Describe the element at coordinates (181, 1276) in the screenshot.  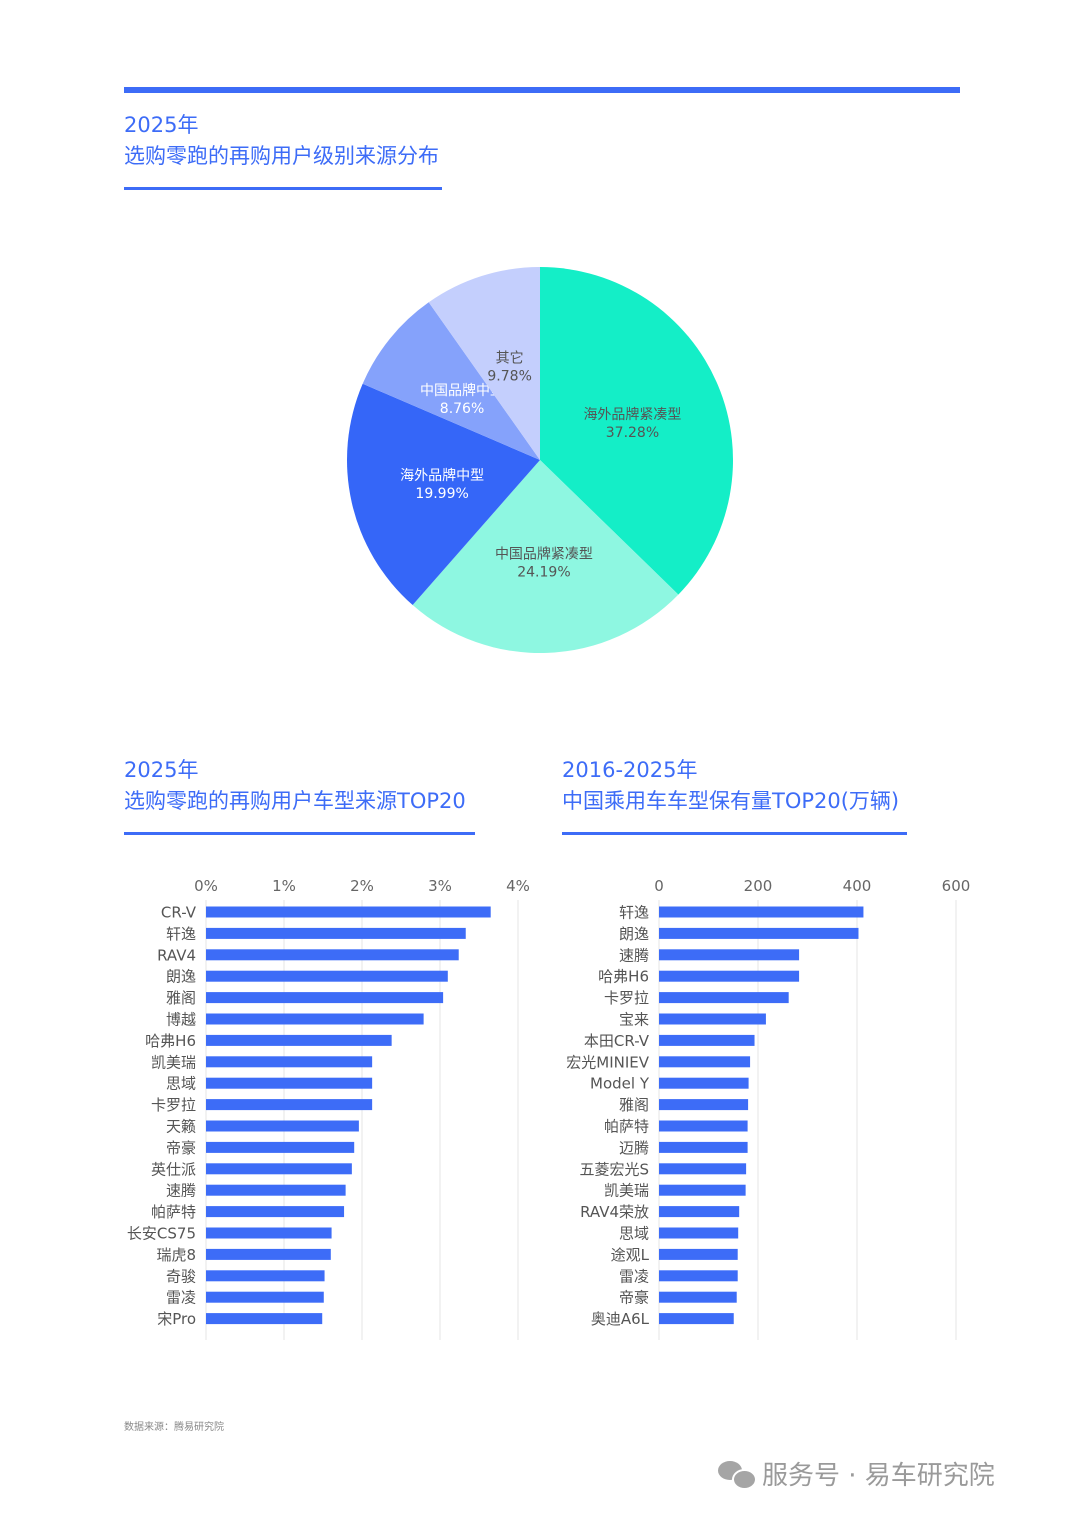
I see `left-chart-category-label: 奇骏` at that location.